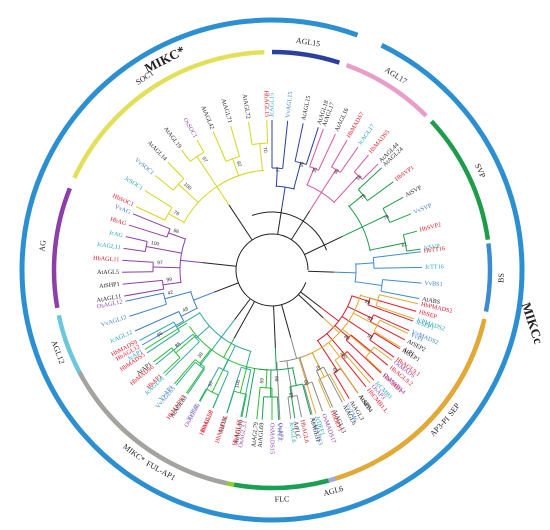 The width and height of the screenshot is (550, 530). Describe the element at coordinates (170, 293) in the screenshot. I see `bootstrap-value: 42` at that location.